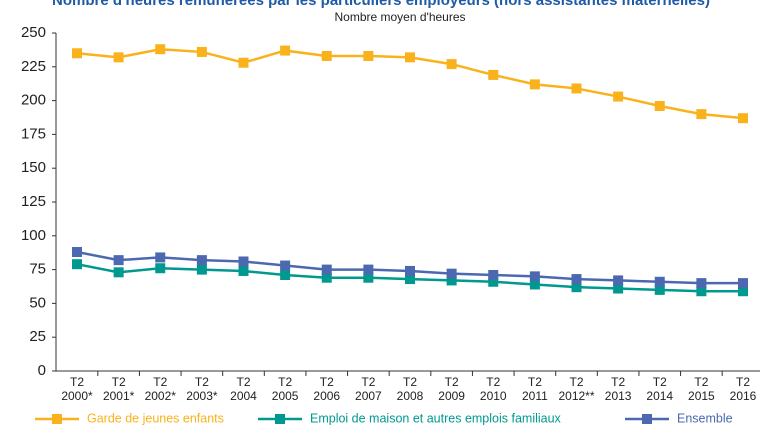 The width and height of the screenshot is (763, 428). What do you see at coordinates (743, 389) in the screenshot?
I see `x-tick-label: T2 2016` at bounding box center [743, 389].